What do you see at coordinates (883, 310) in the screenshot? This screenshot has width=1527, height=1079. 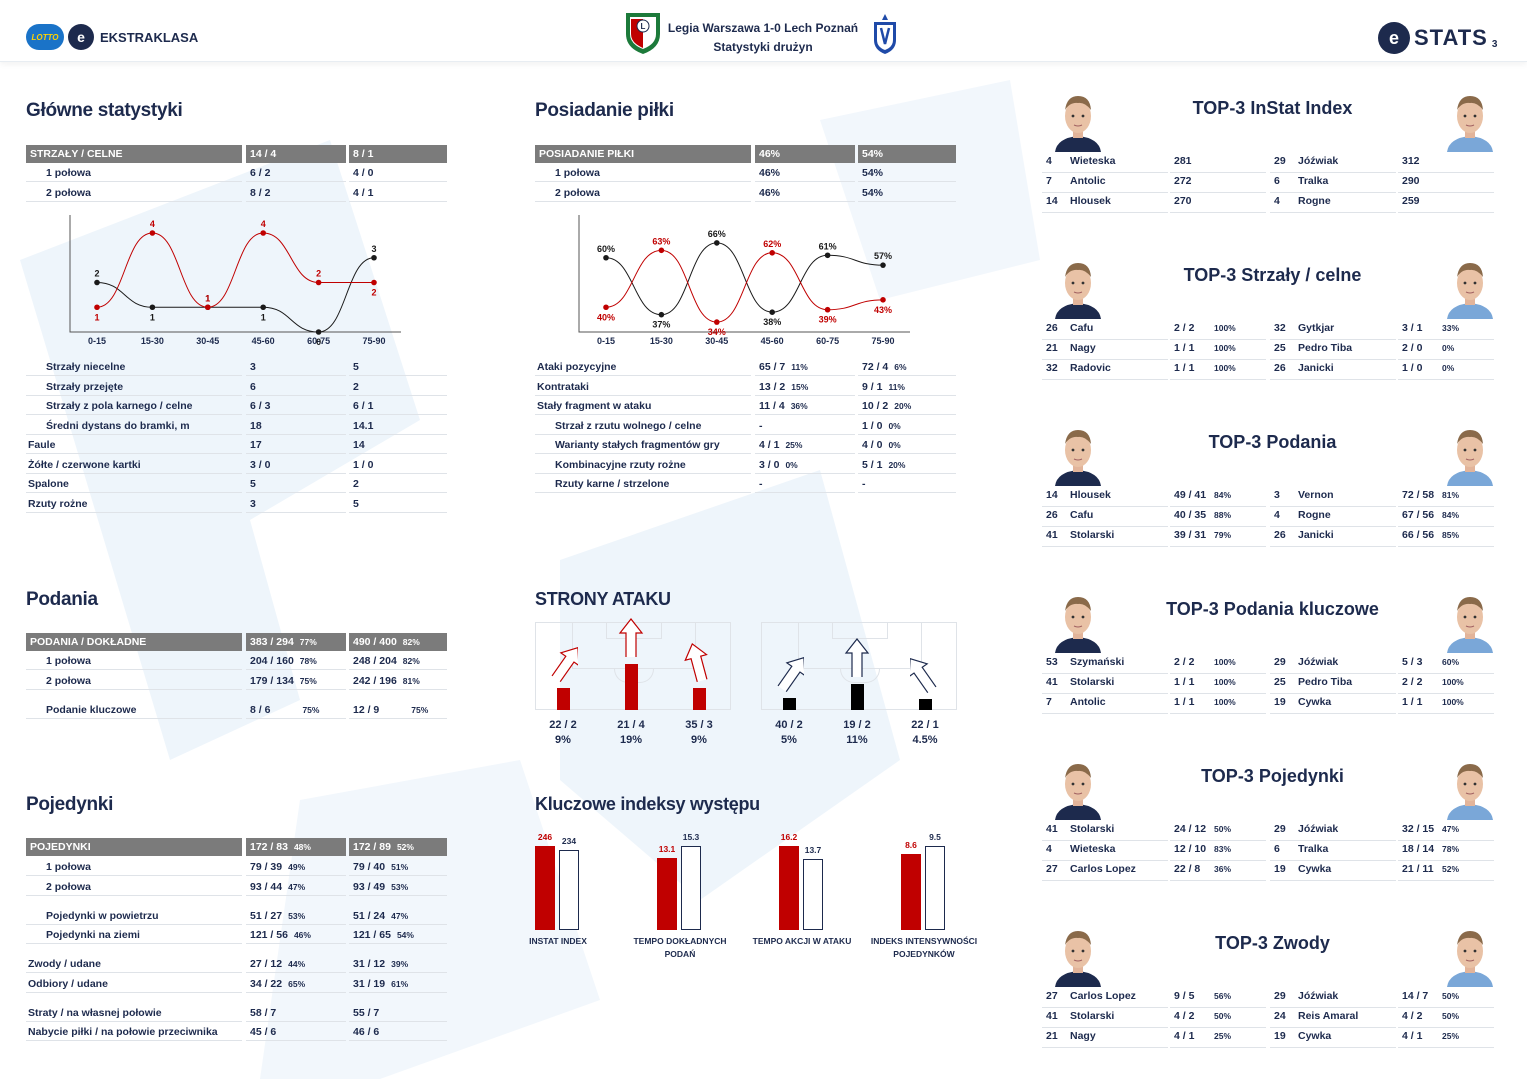 I see `data-label: 43%` at bounding box center [883, 310].